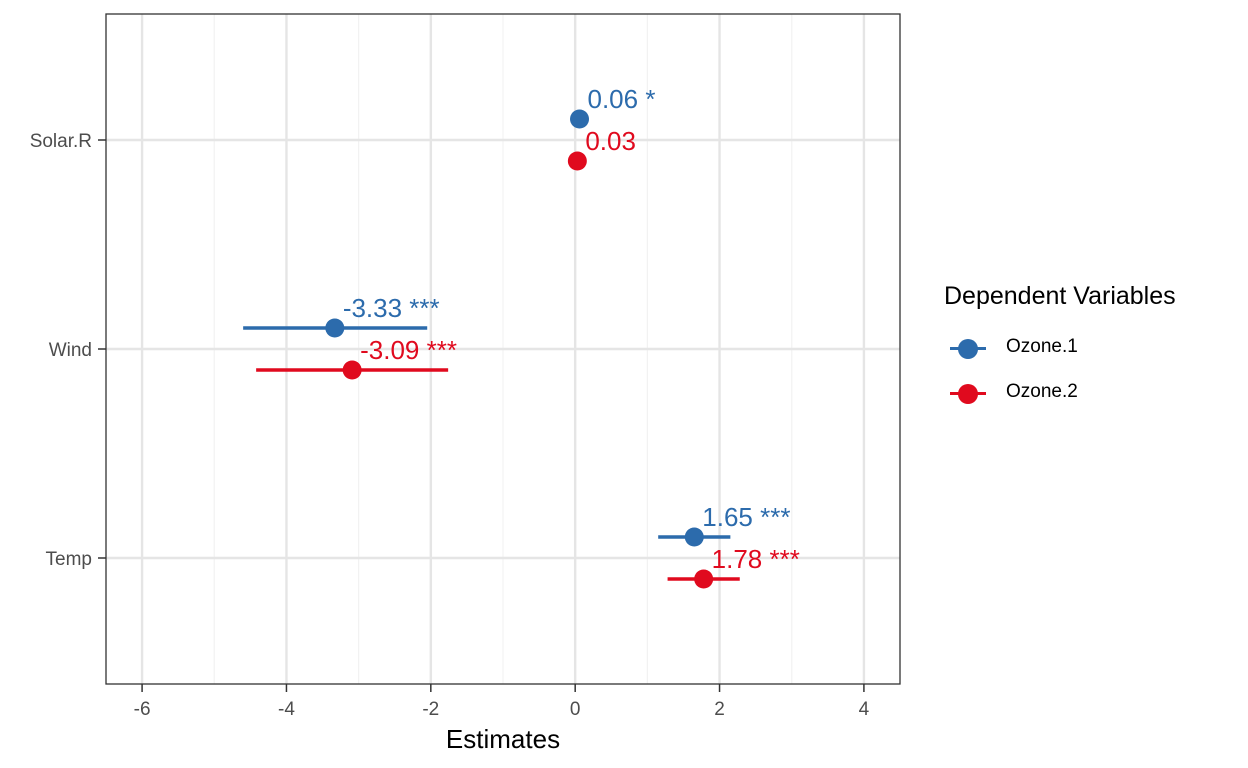 This screenshot has width=1248, height=768. Describe the element at coordinates (622, 99) in the screenshot. I see `estimate-label: 0.06 *` at that location.